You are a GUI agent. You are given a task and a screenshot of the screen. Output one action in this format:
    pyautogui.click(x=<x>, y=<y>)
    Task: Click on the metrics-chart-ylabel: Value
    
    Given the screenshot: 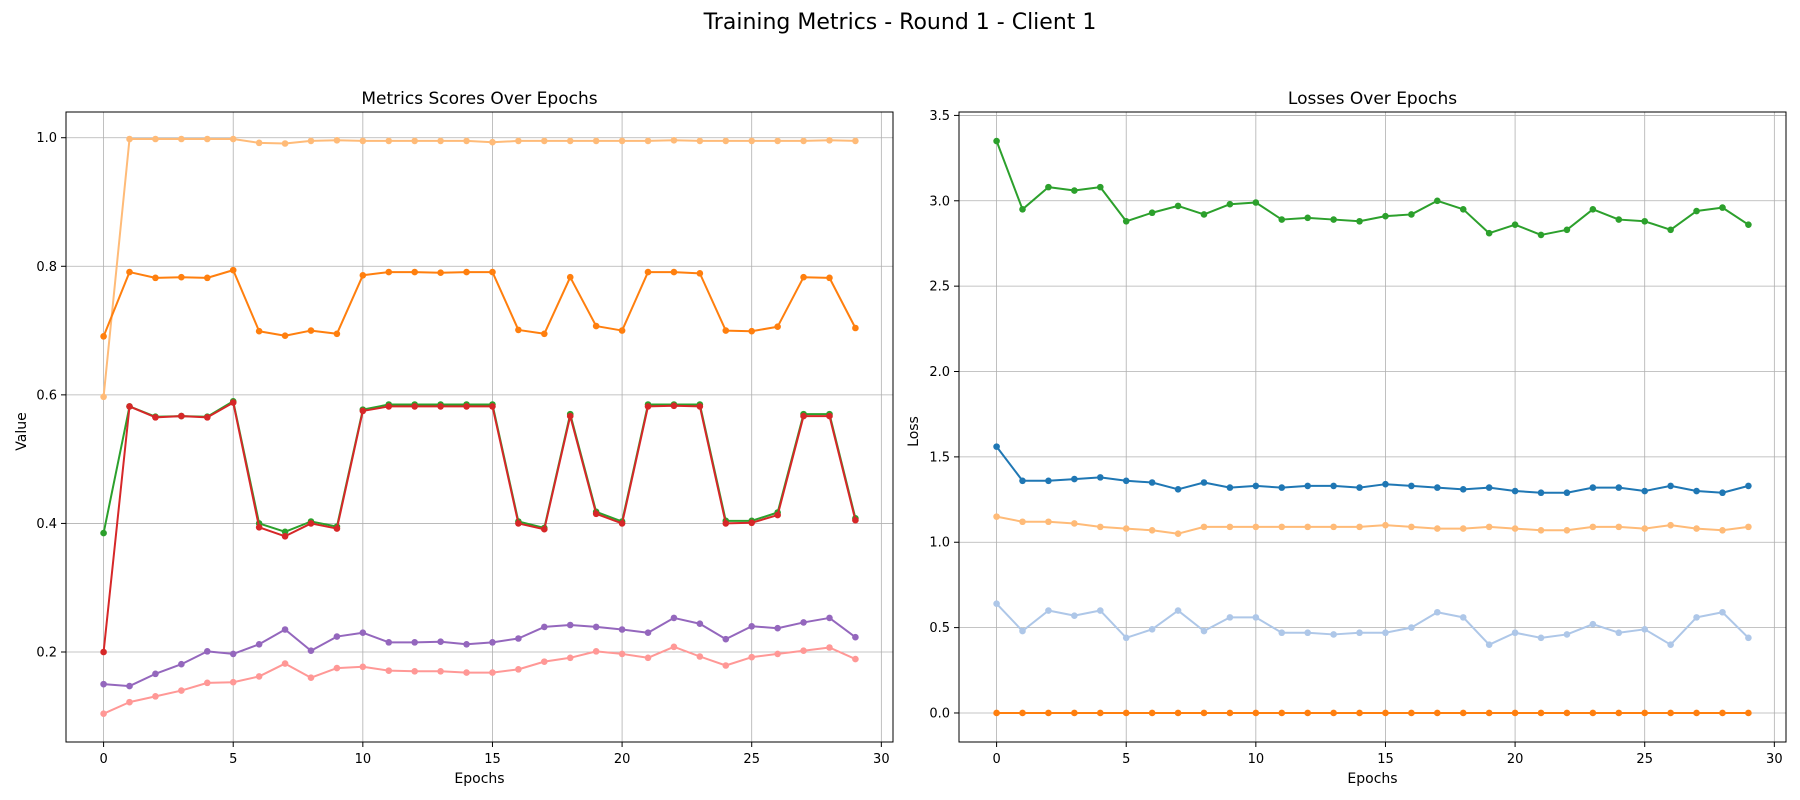 What is the action you would take?
    pyautogui.click(x=22, y=431)
    